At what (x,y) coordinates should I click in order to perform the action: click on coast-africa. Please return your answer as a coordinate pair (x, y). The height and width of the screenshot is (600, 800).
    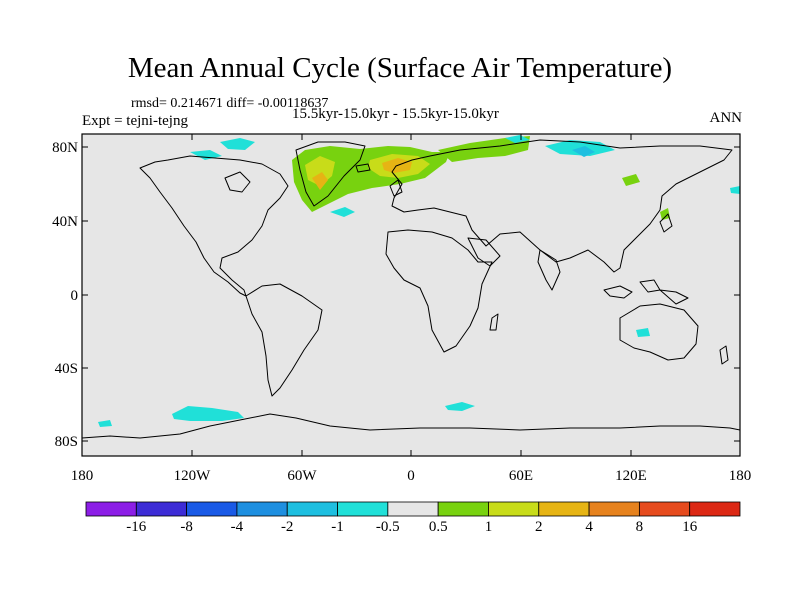
    Looking at the image, I should click on (439, 291).